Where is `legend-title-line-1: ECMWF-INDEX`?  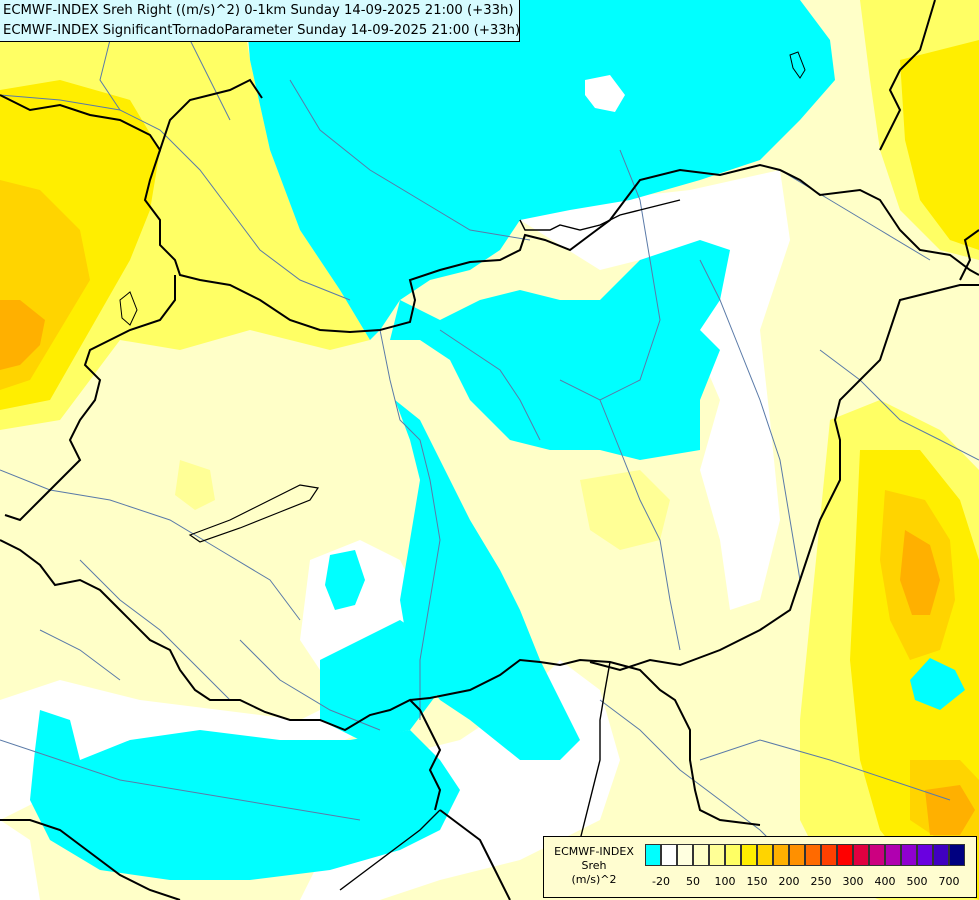 legend-title-line-1: ECMWF-INDEX is located at coordinates (594, 851).